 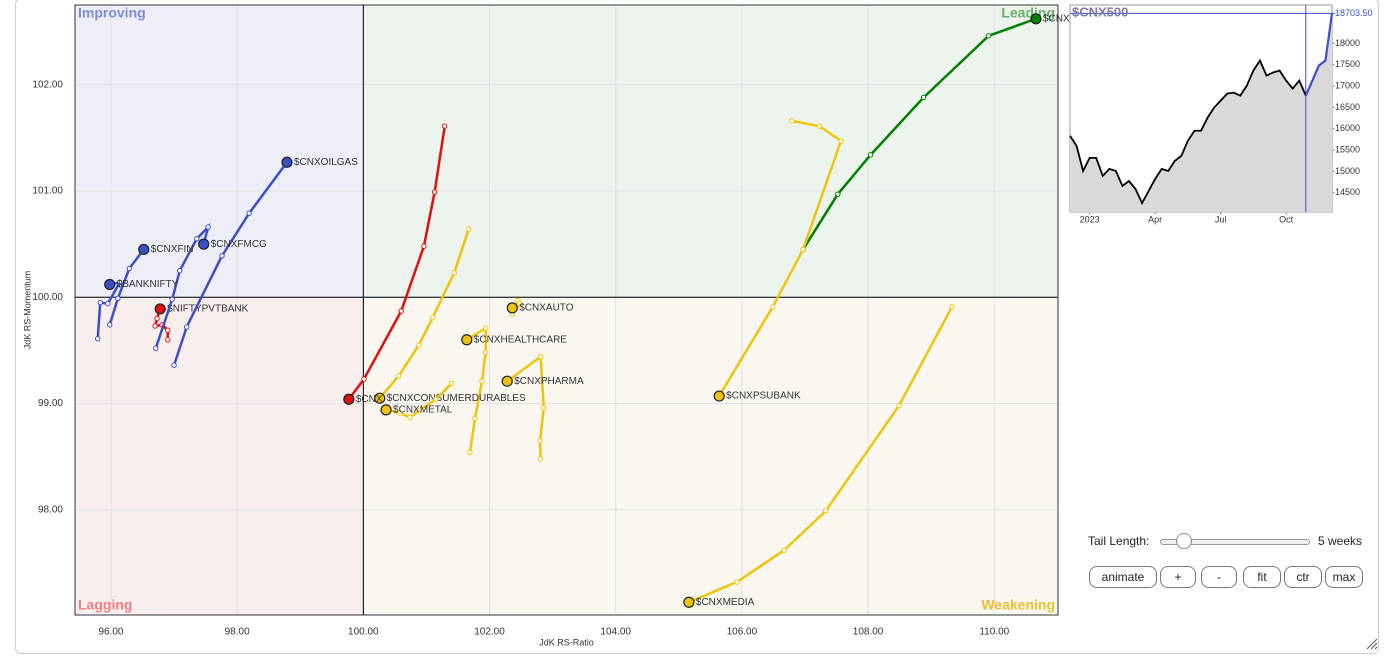 What do you see at coordinates (1347, 128) in the screenshot?
I see `y-tick-label: 16000` at bounding box center [1347, 128].